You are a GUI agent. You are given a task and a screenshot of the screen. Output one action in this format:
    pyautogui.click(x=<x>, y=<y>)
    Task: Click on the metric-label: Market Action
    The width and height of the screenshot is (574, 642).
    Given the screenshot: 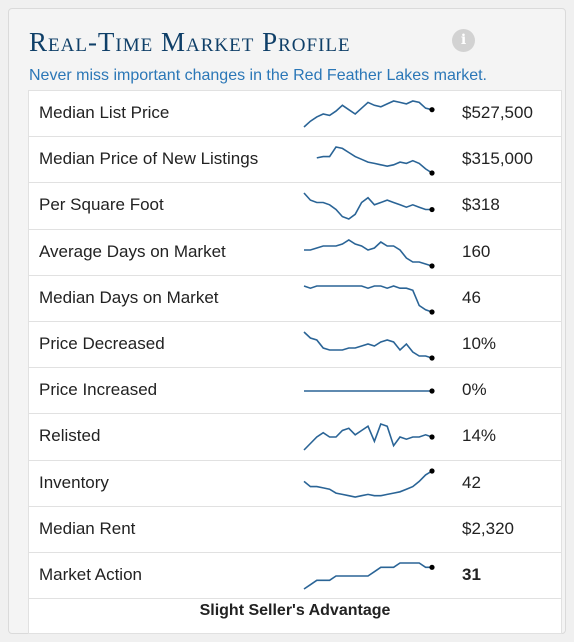 What is the action you would take?
    pyautogui.click(x=90, y=574)
    